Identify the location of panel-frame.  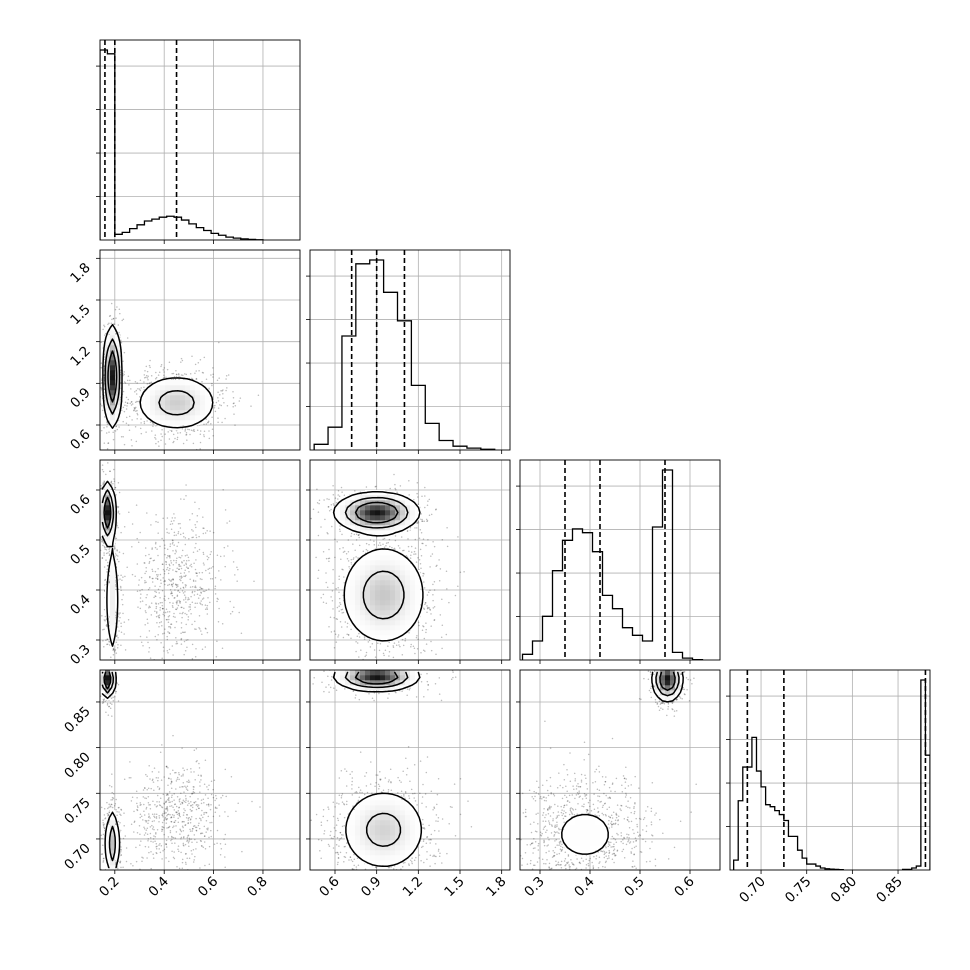
(620, 560).